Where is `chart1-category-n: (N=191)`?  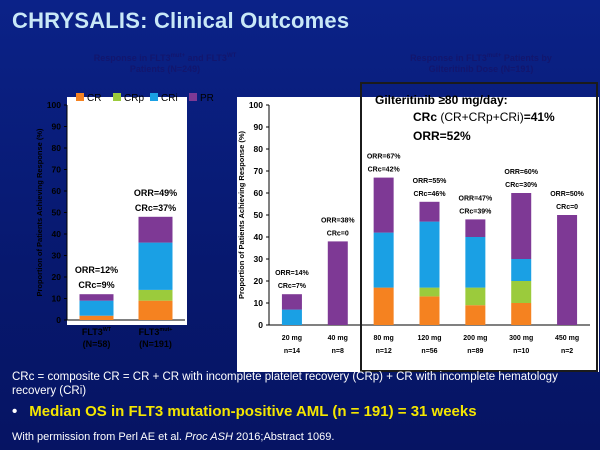 chart1-category-n: (N=191) is located at coordinates (155, 344).